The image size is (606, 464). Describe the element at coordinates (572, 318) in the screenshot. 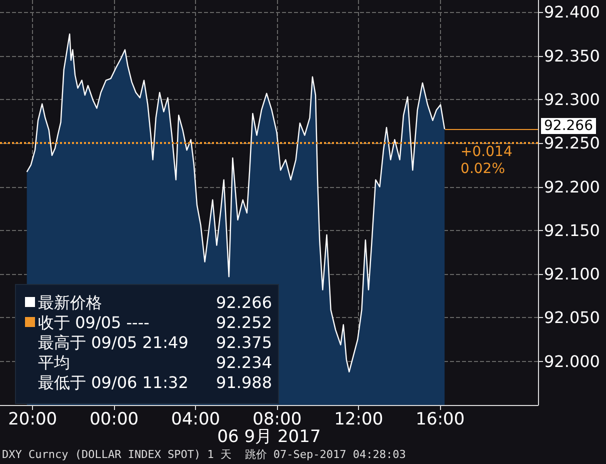

I see `y-tick-label: 92.050` at that location.